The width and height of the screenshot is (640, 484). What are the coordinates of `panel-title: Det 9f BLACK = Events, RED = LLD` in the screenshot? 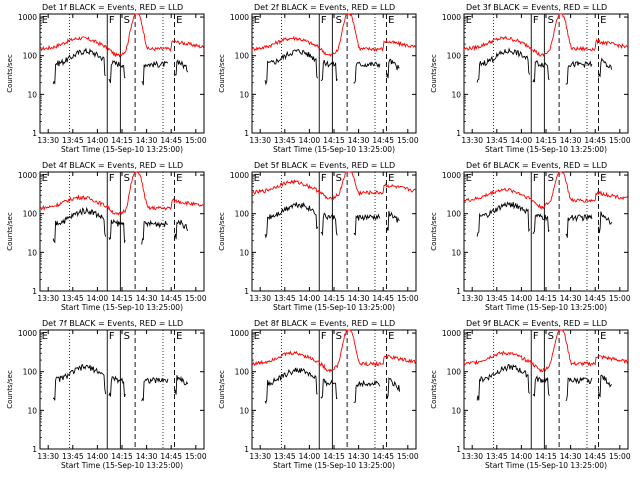 It's located at (536, 323).